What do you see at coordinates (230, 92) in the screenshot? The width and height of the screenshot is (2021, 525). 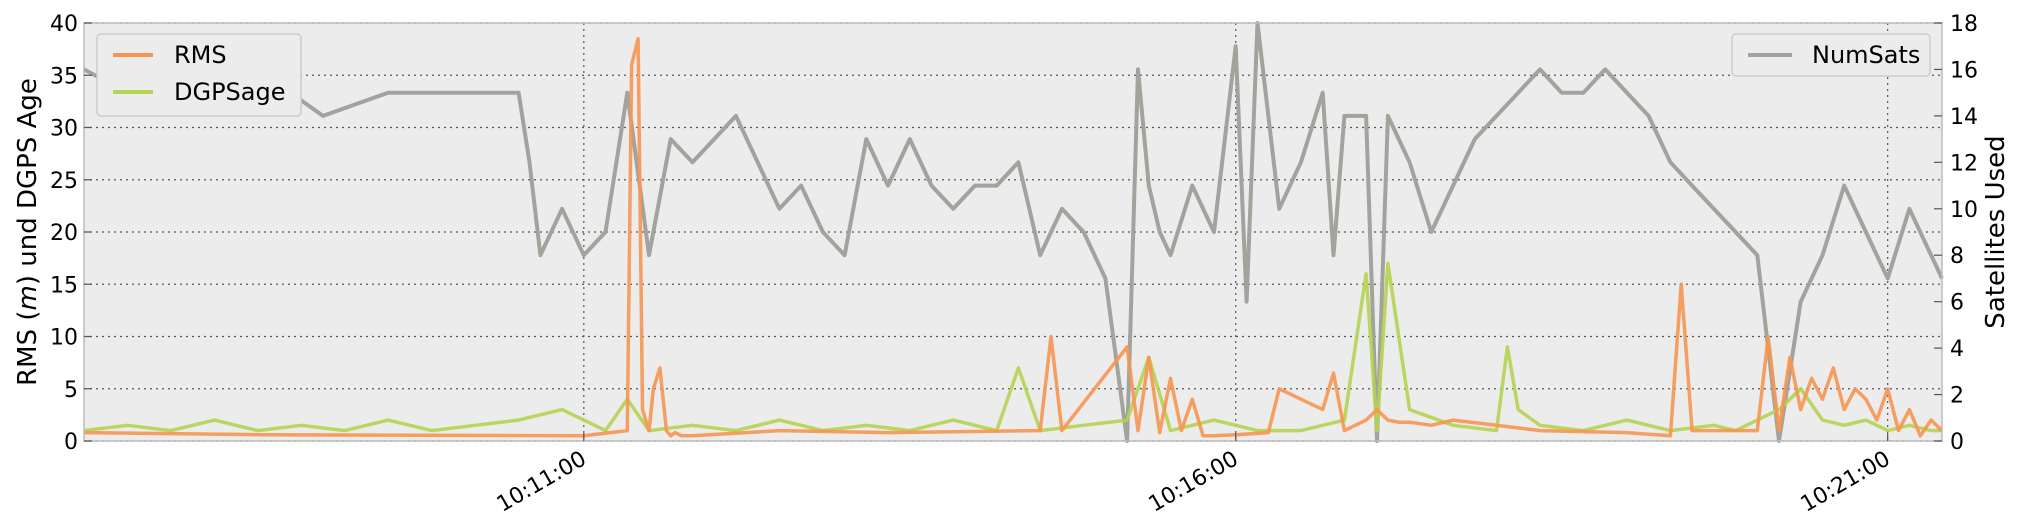 I see `legend-dgpsage-label: DGPSage` at bounding box center [230, 92].